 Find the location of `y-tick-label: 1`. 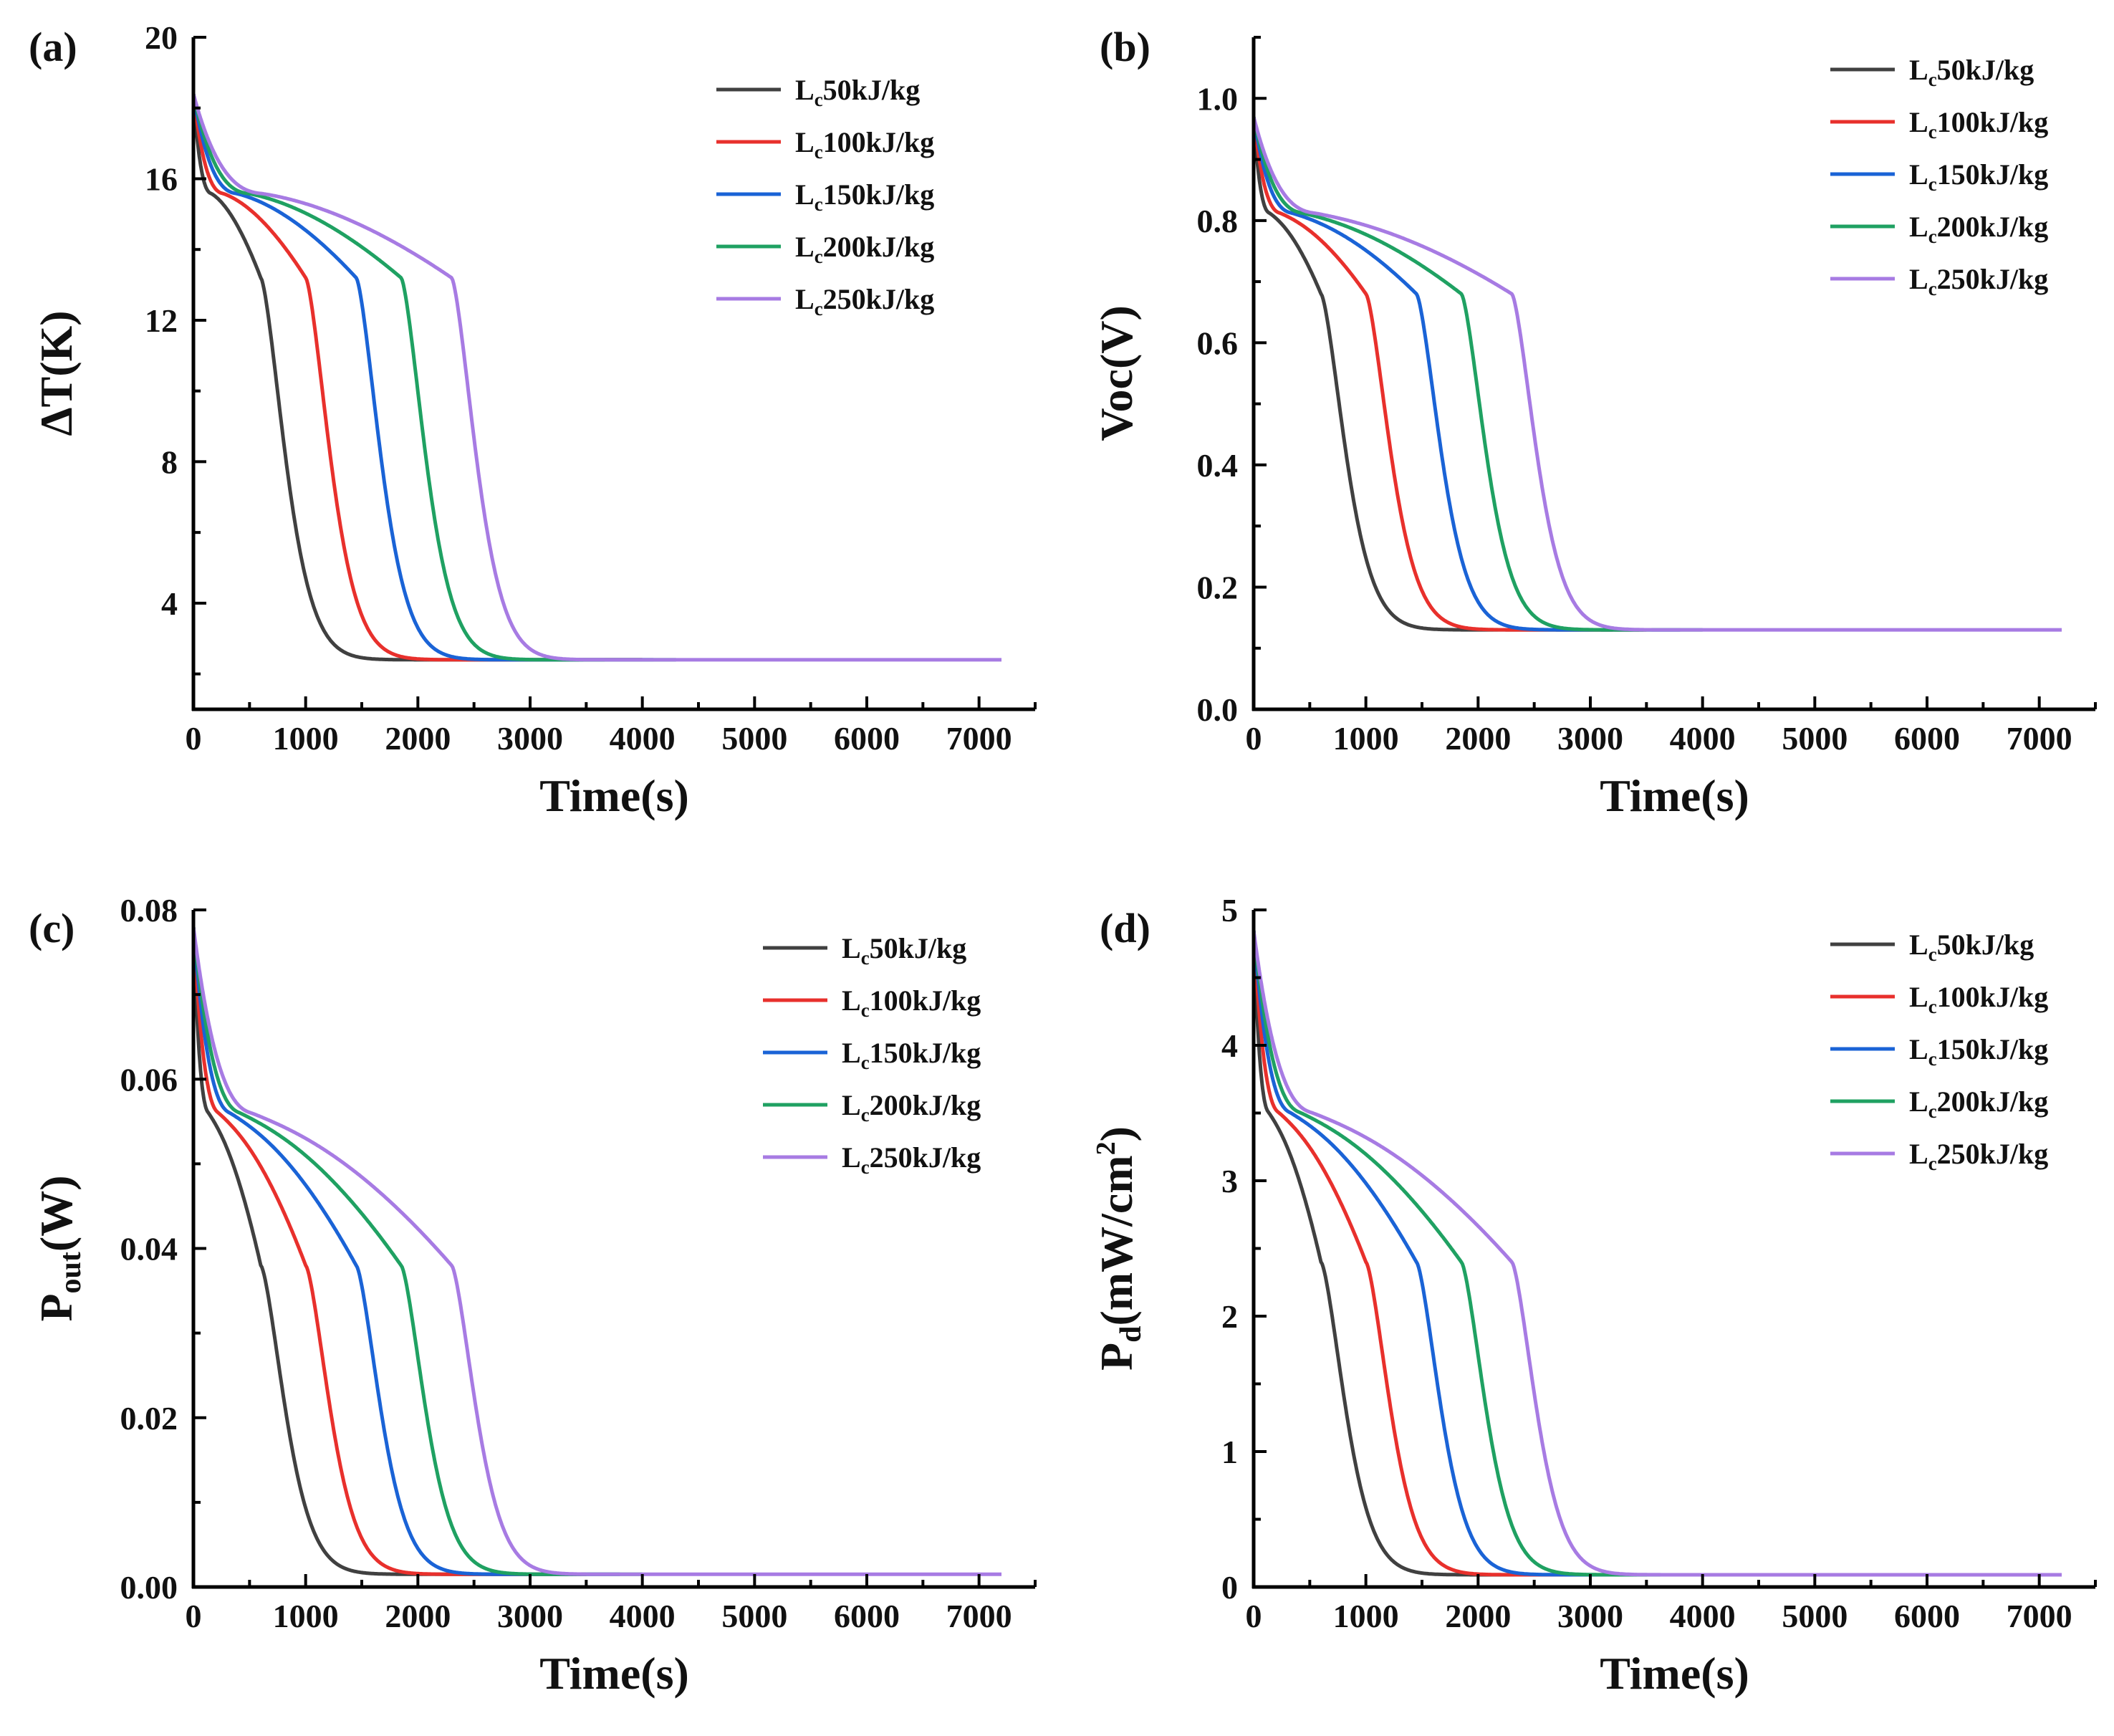

y-tick-label: 1 is located at coordinates (1229, 1452).